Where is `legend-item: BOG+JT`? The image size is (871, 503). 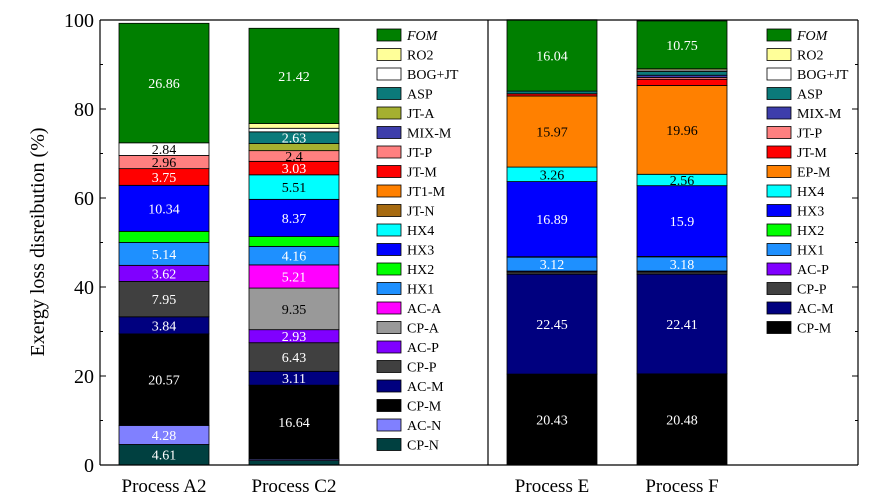 legend-item: BOG+JT is located at coordinates (418, 75).